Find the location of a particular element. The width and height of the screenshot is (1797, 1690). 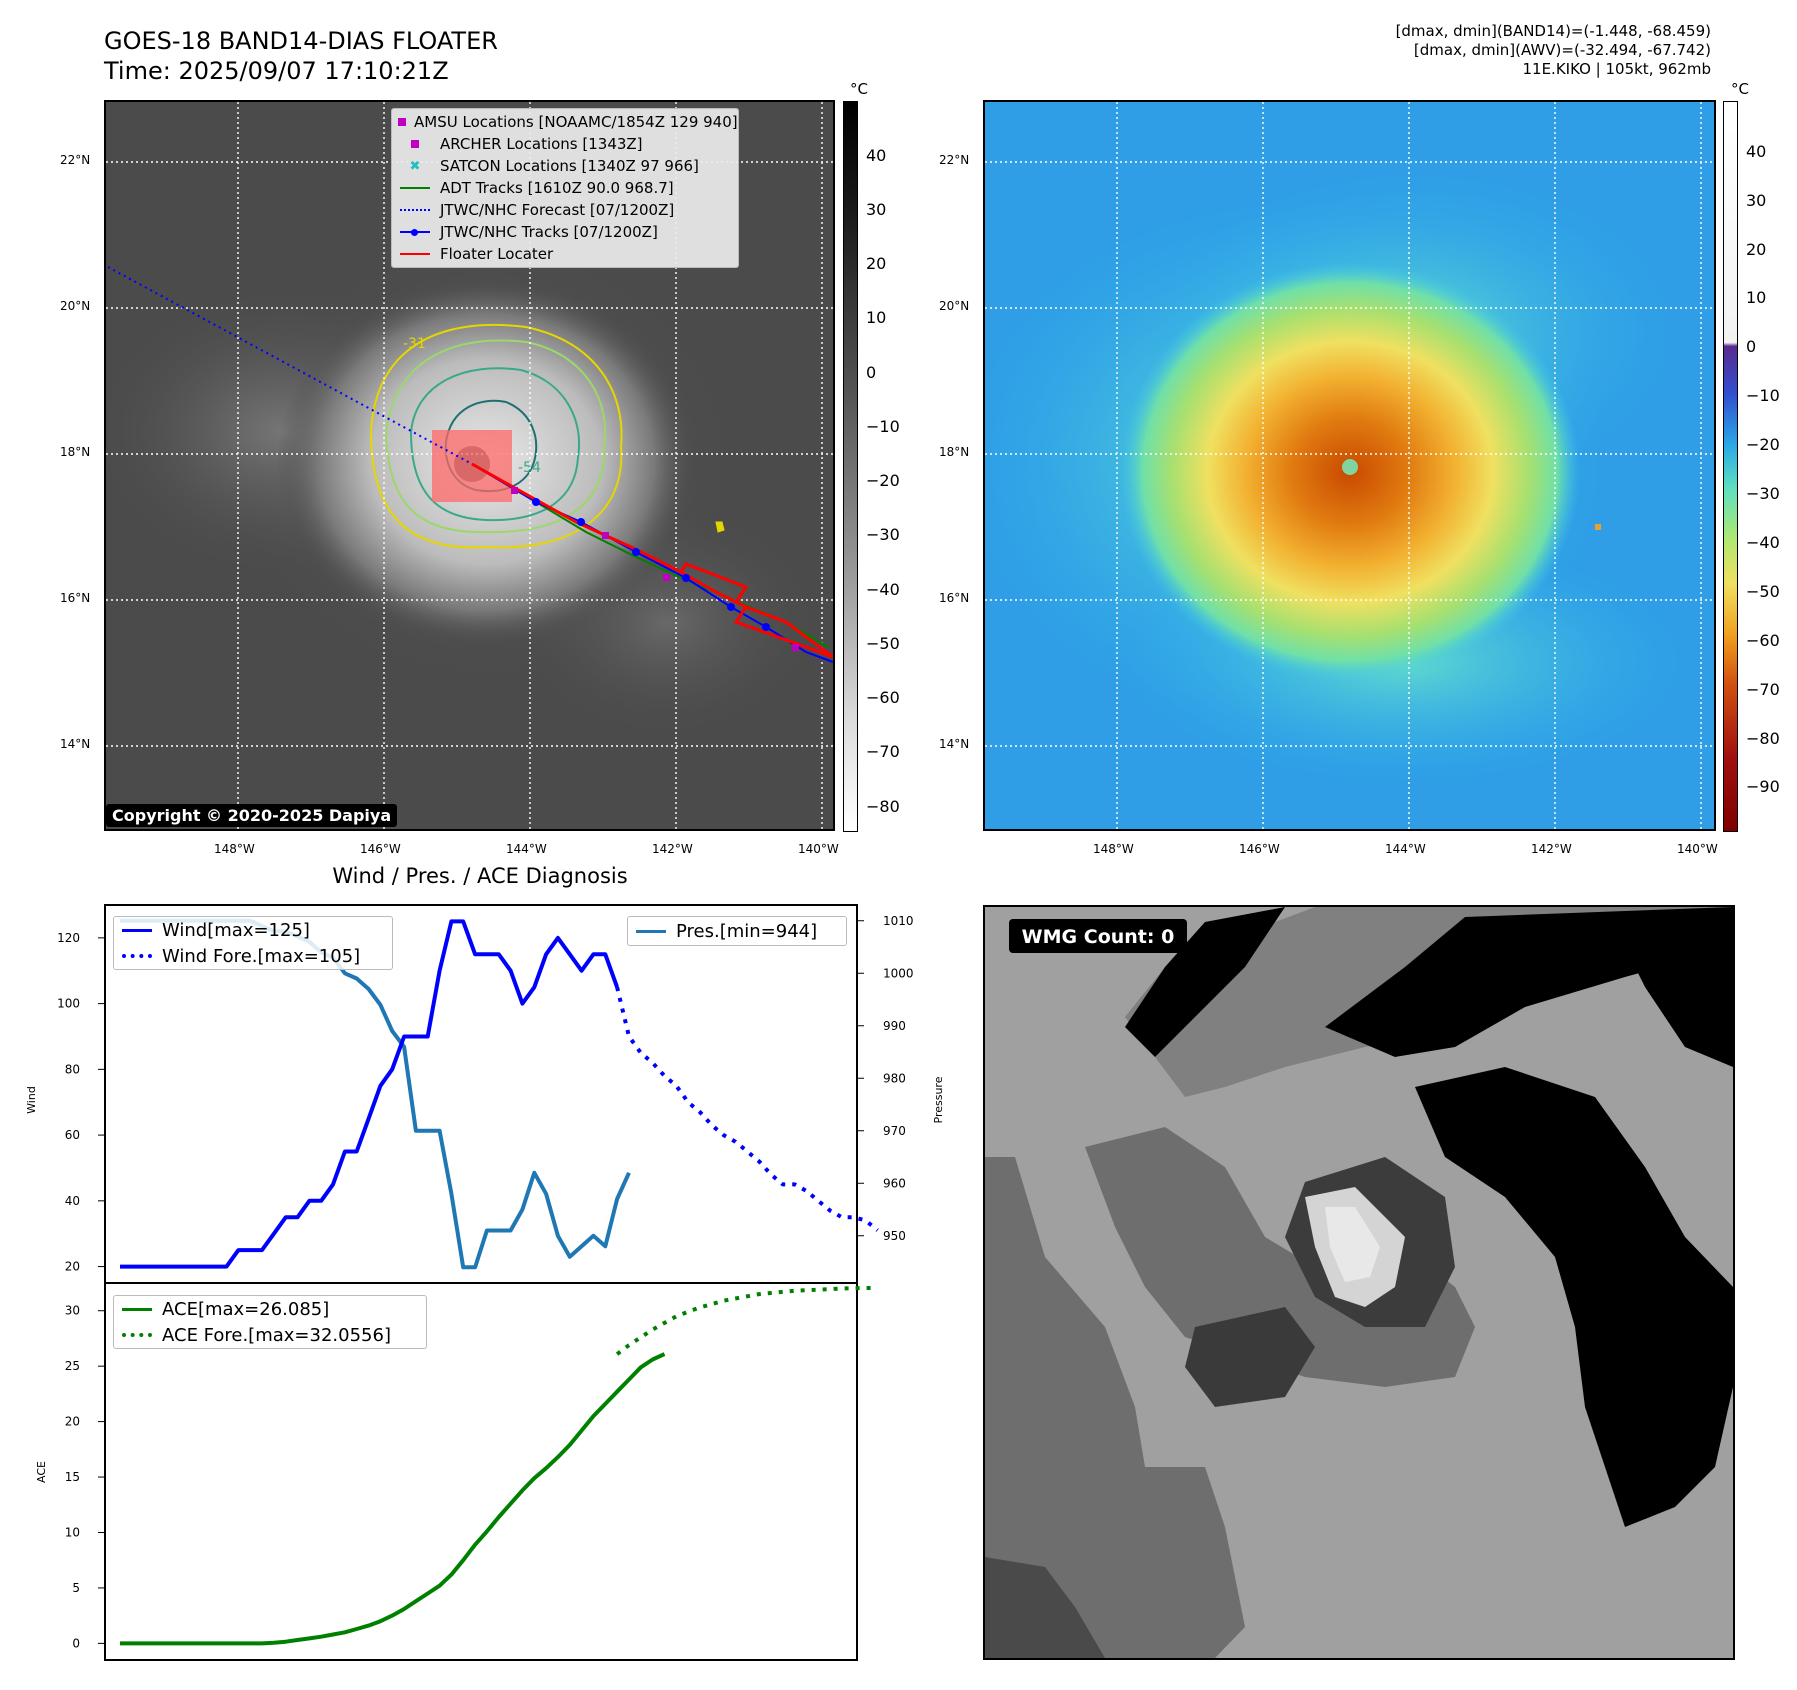

storm-info: 11E.KIKO | 105kt, 962mb is located at coordinates (1616, 69).